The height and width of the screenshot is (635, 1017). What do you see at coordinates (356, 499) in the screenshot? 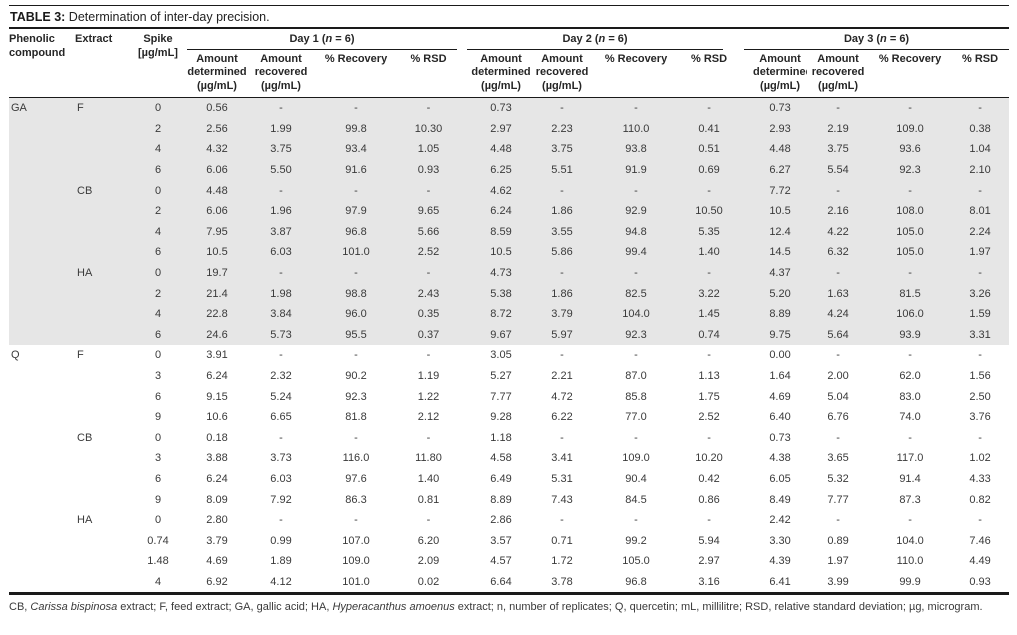
I see `value-cell: 86.3` at bounding box center [356, 499].